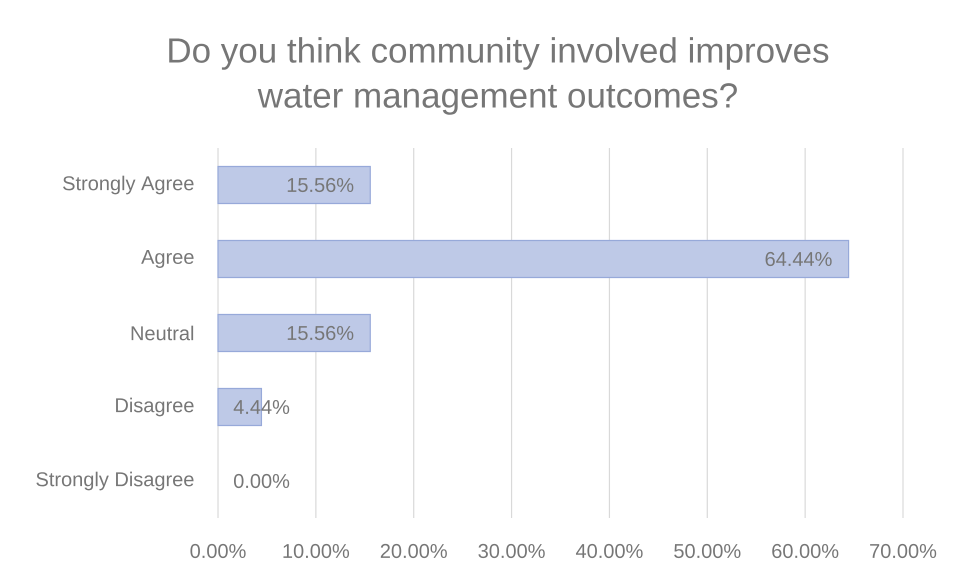  What do you see at coordinates (218, 551) in the screenshot?
I see `x-tick-label: 0.00%` at bounding box center [218, 551].